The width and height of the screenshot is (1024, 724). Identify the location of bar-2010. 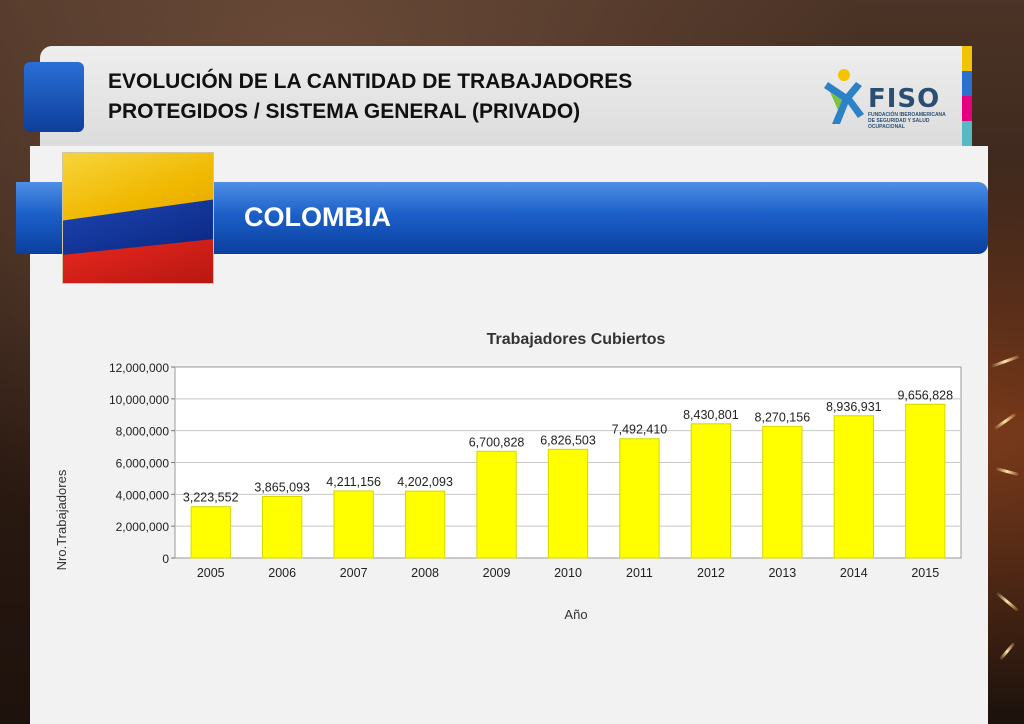
(568, 503).